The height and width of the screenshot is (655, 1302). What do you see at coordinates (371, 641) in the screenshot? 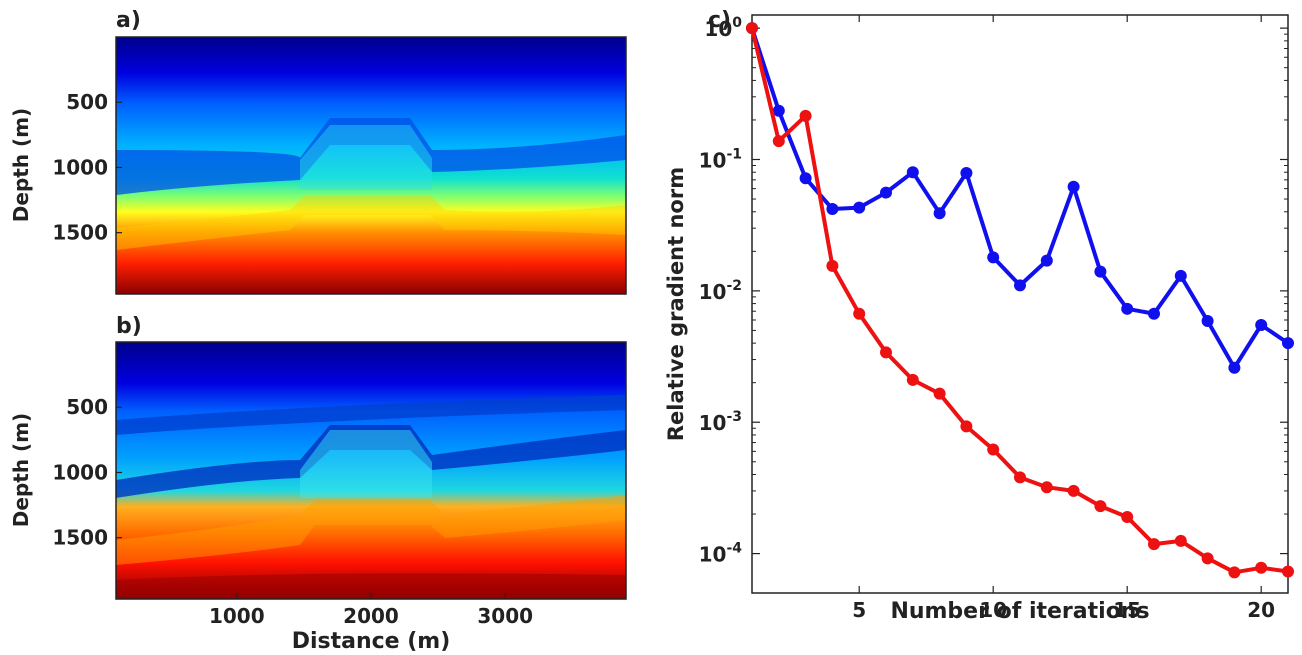
I see `panel-b-xlabel: Distance (m)` at bounding box center [371, 641].